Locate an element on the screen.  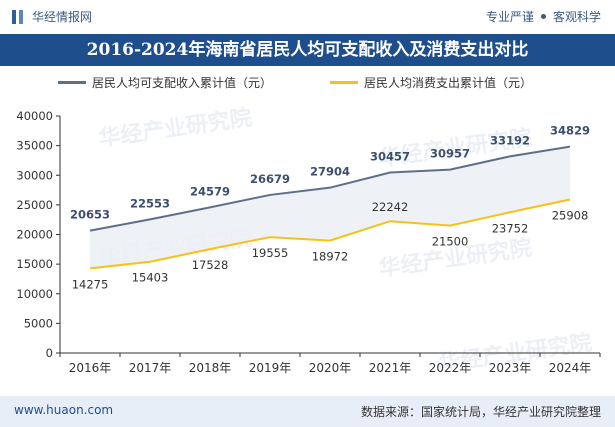
y-tick-label: 35000 is located at coordinates (34, 146).